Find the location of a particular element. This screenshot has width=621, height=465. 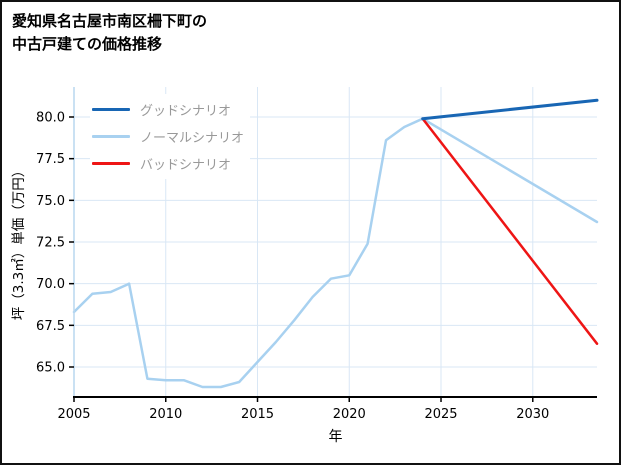

legend-label-normal: ノーマルシナリオ is located at coordinates (192, 138).